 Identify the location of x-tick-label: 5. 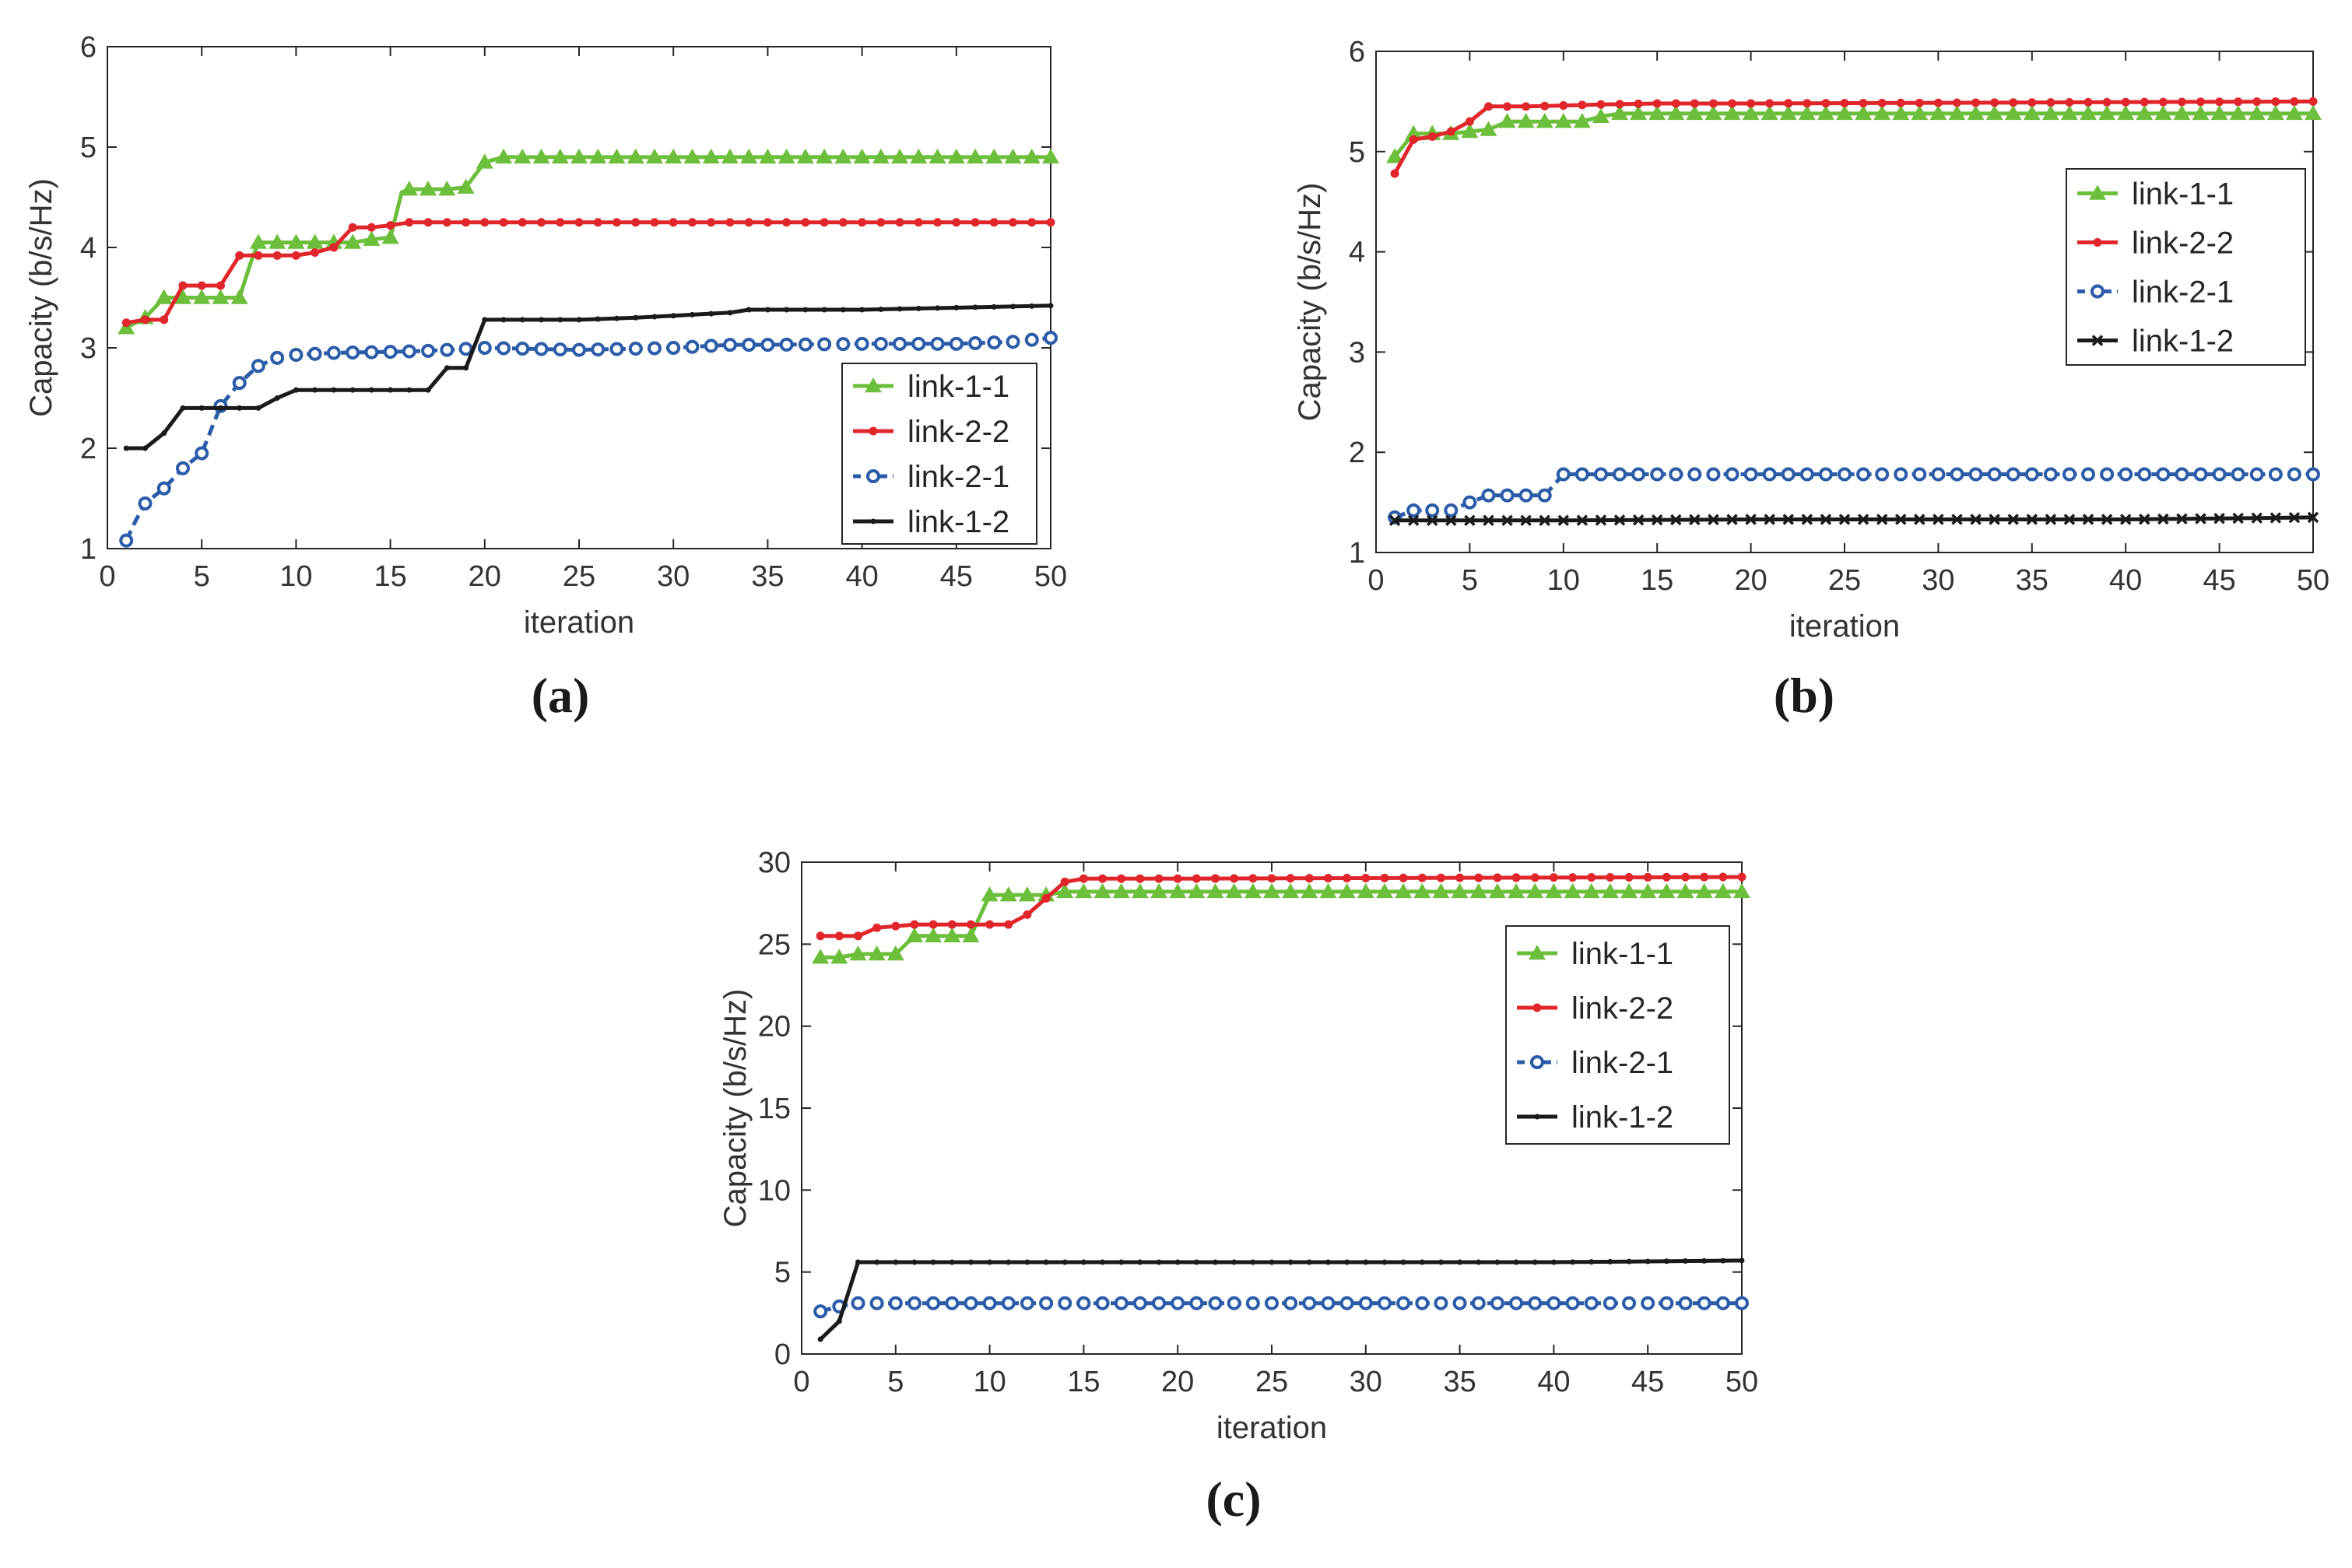
(202, 576).